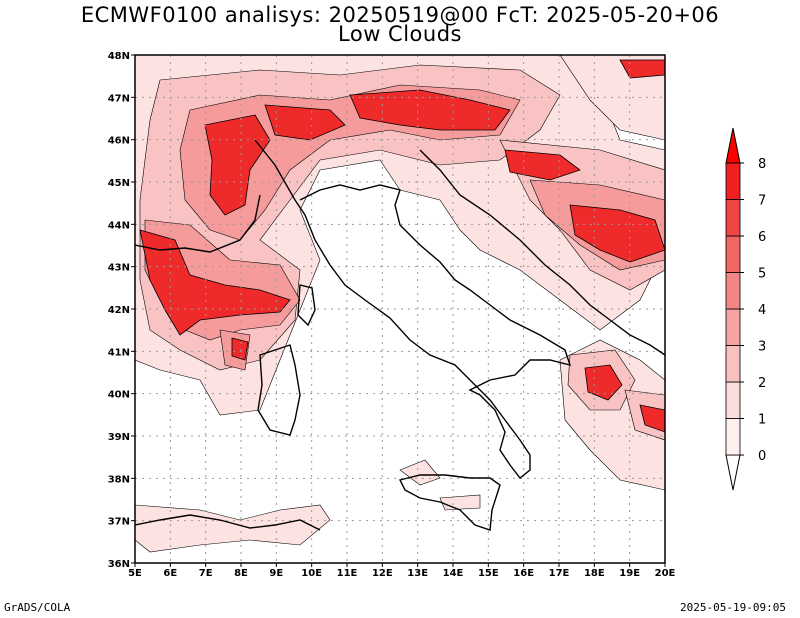 Image resolution: width=800 pixels, height=618 pixels. I want to click on cloud-core-alps-east, so click(430, 110).